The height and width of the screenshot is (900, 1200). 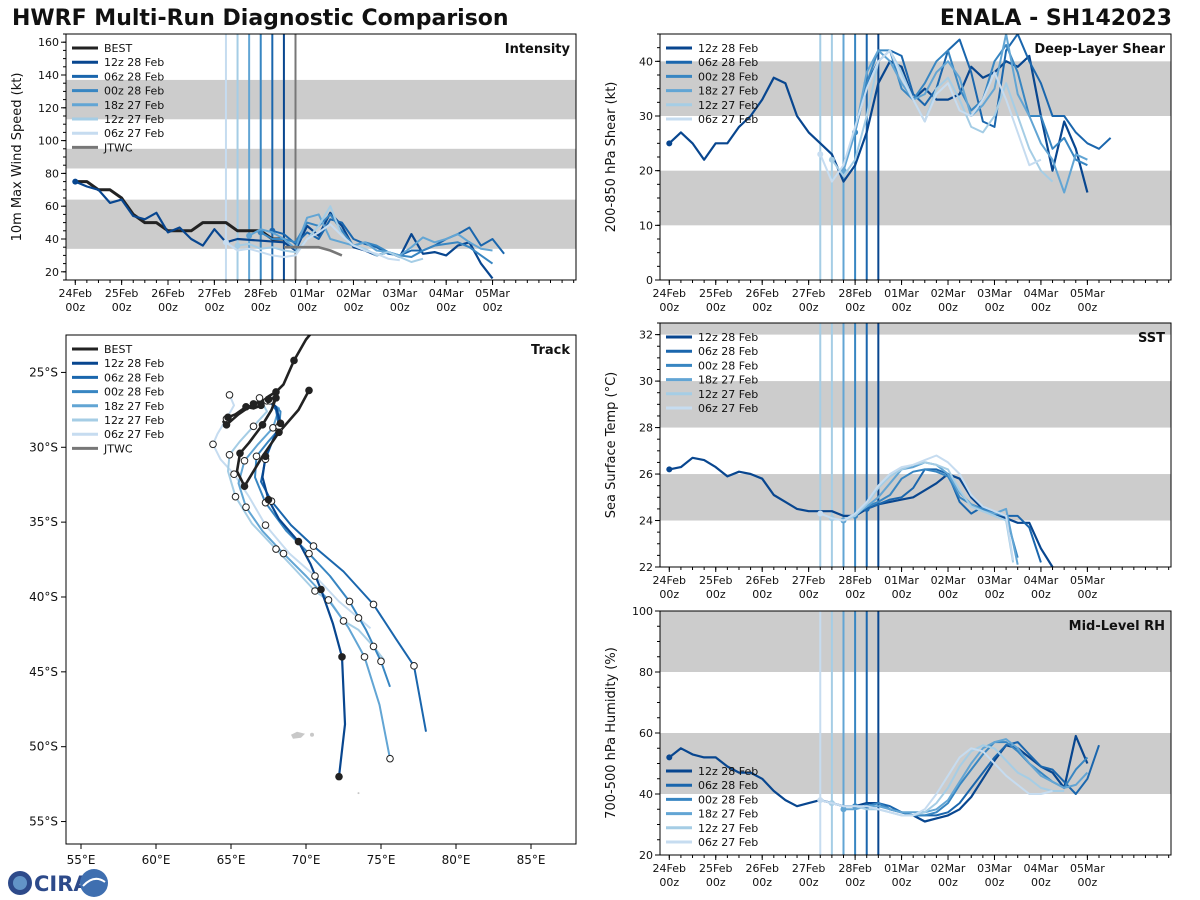 What do you see at coordinates (52, 173) in the screenshot?
I see `y-tick-label: 80` at bounding box center [52, 173].